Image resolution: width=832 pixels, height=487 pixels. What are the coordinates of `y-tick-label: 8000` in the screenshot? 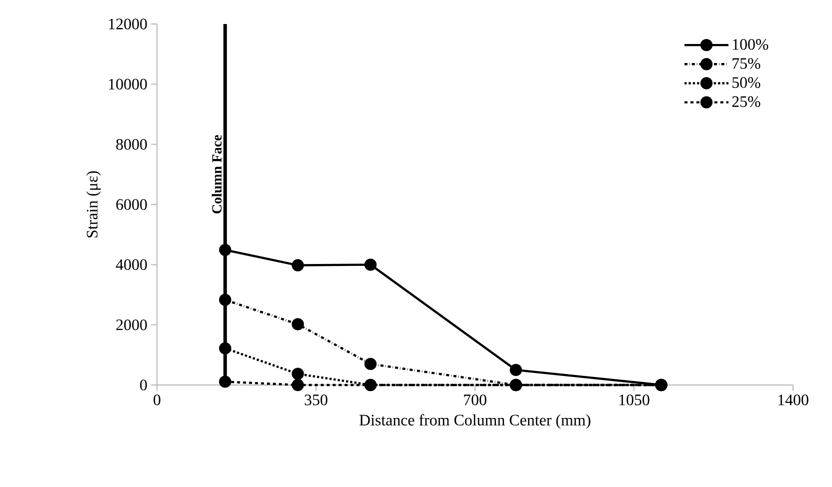 It's located at (131, 144).